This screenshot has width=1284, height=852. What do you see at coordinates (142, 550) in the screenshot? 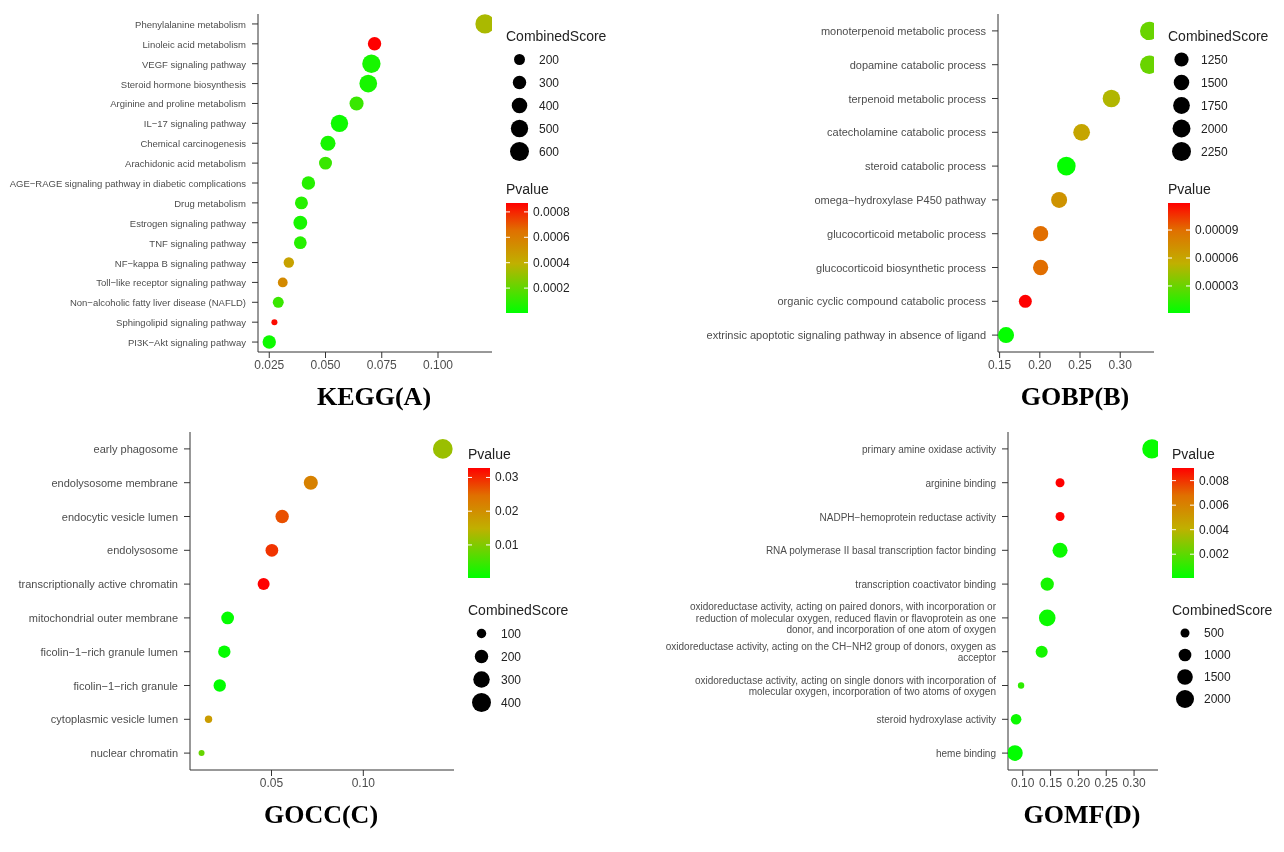
I see `y-tick-label: endolysosome` at bounding box center [142, 550].